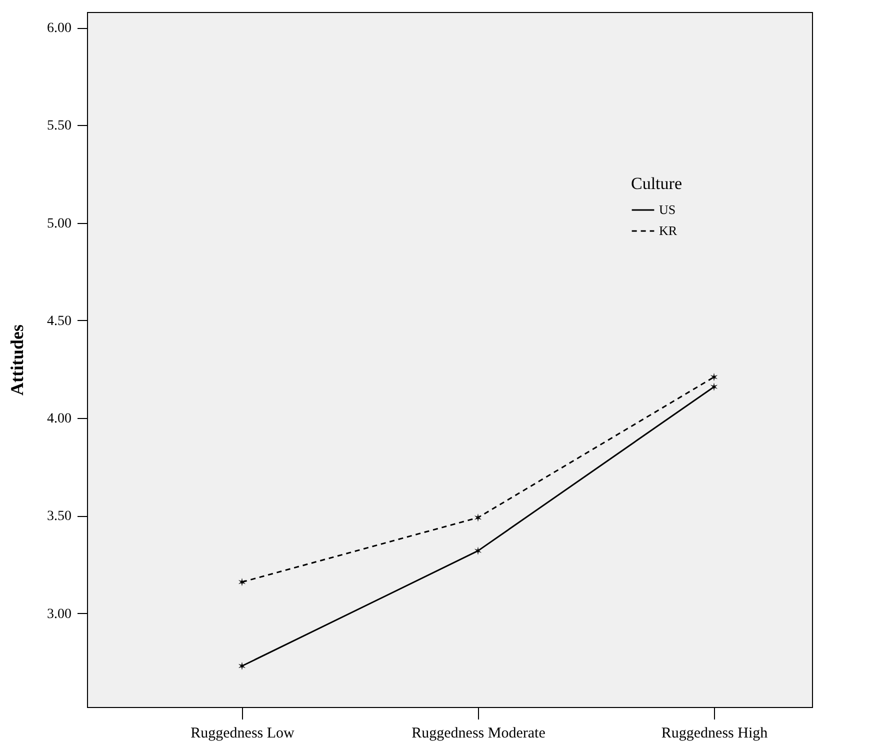 The height and width of the screenshot is (753, 870). I want to click on y-tick-label: 3.00, so click(59, 614).